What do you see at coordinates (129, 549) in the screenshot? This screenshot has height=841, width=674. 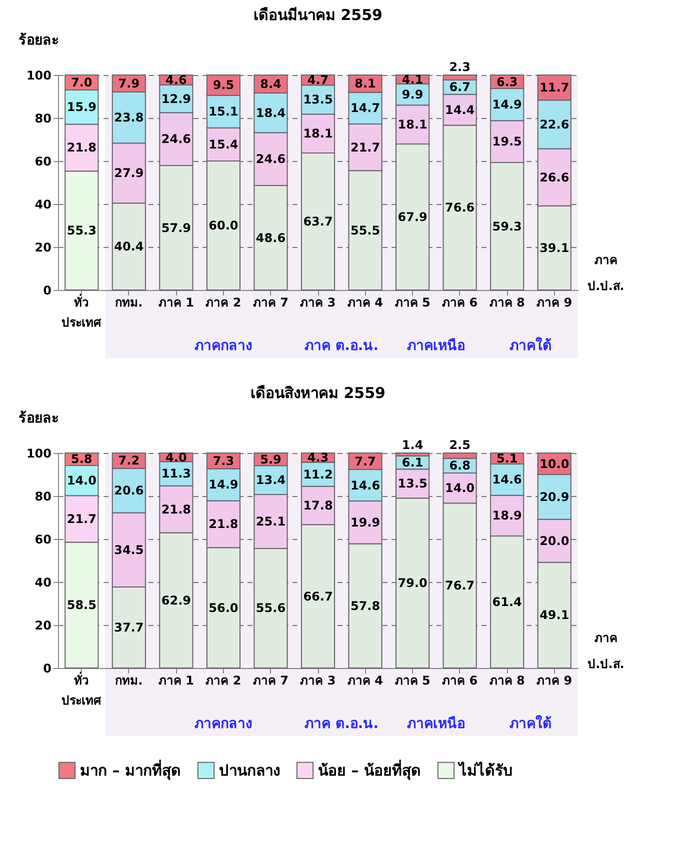 I see `data-label: 34.5` at bounding box center [129, 549].